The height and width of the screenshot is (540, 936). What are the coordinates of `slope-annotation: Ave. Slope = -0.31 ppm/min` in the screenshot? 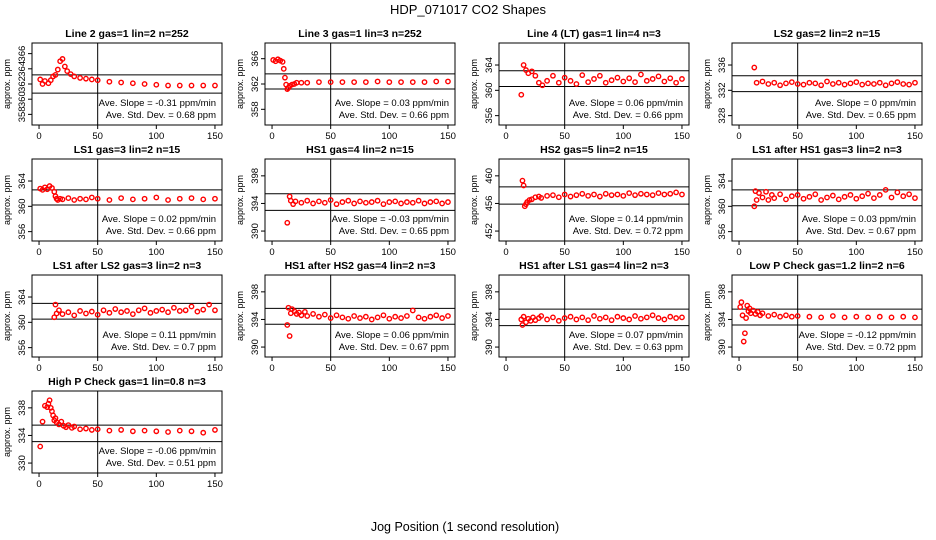 It's located at (157, 103).